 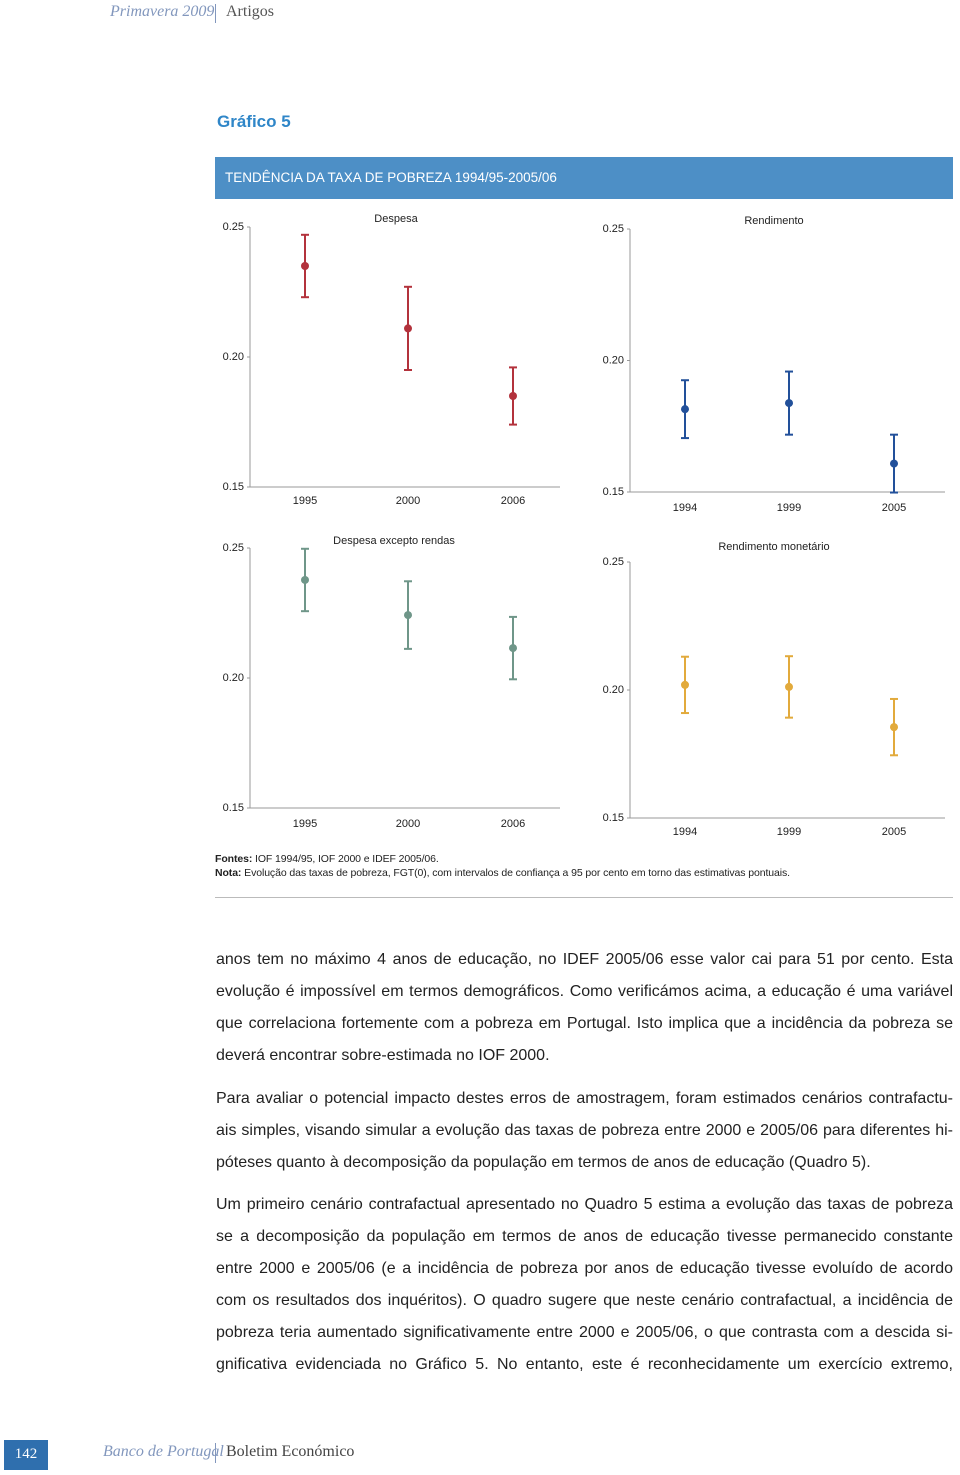 What do you see at coordinates (584, 897) in the screenshot?
I see `rule` at bounding box center [584, 897].